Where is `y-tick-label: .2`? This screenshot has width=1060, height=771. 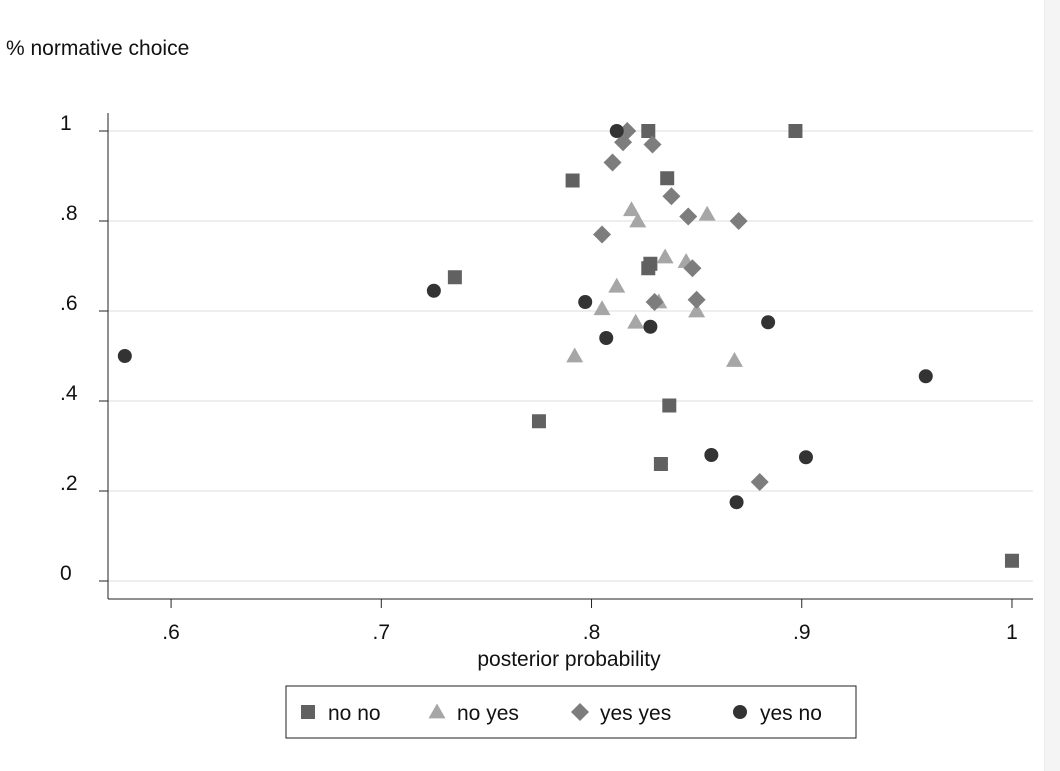
y-tick-label: .2 is located at coordinates (69, 483).